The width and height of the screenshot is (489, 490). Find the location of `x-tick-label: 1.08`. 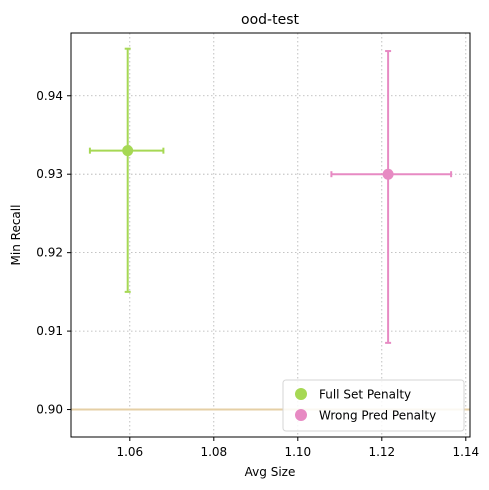

x-tick-label: 1.08 is located at coordinates (213, 452).